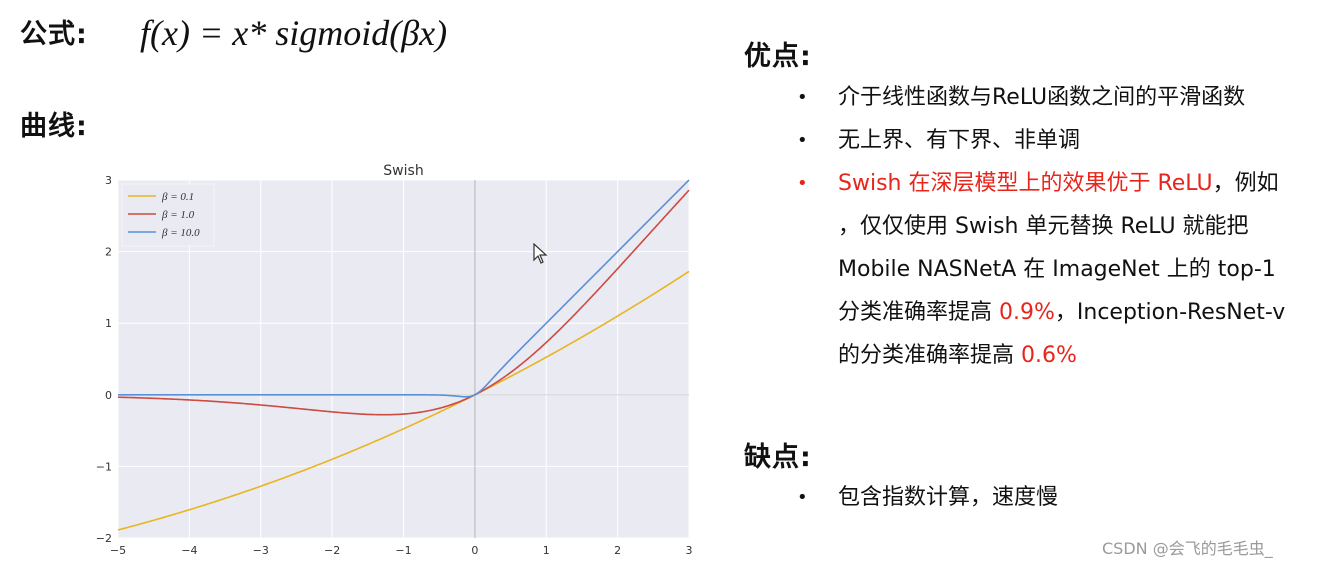 This screenshot has height=565, width=1318. I want to click on x-tick-label: −5, so click(118, 550).